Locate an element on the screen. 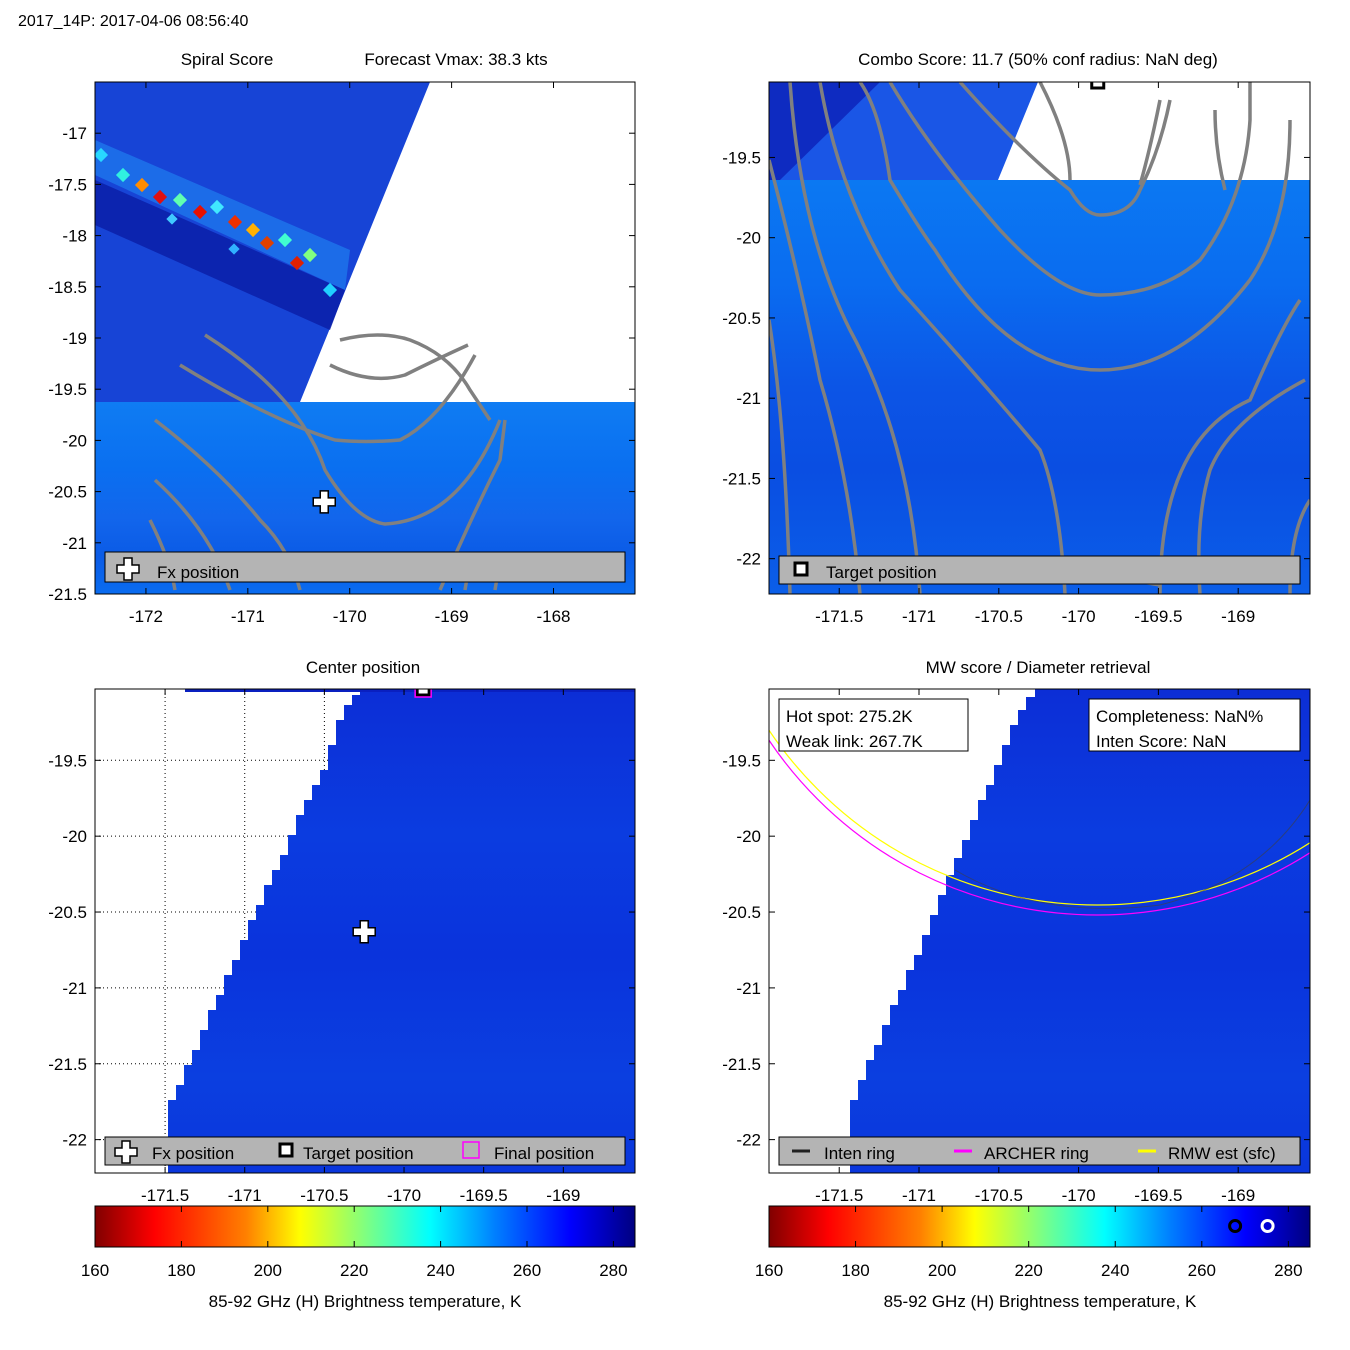 This screenshot has width=1350, height=1350. mw-completeness: Completeness: NaN% is located at coordinates (1179, 716).